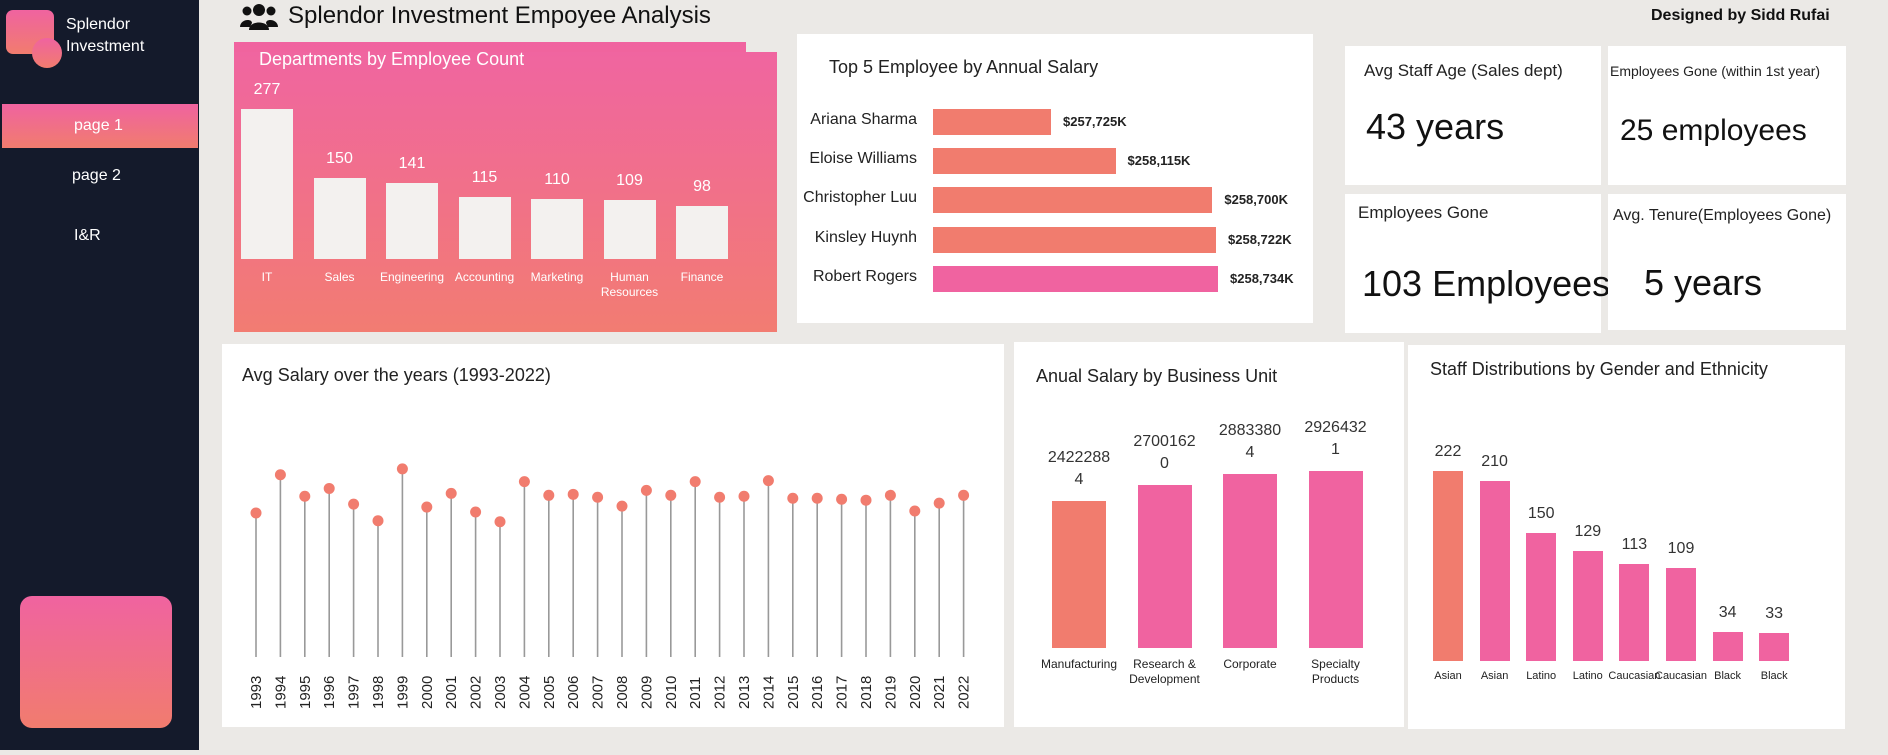  I want to click on staff-category-label: Caucasian, so click(1681, 676).